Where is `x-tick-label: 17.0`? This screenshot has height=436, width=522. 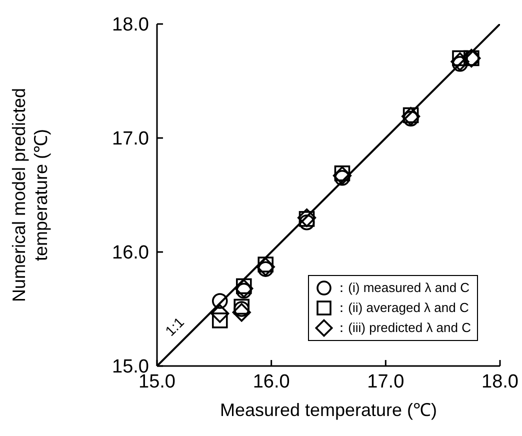
x-tick-label: 17.0 is located at coordinates (385, 381).